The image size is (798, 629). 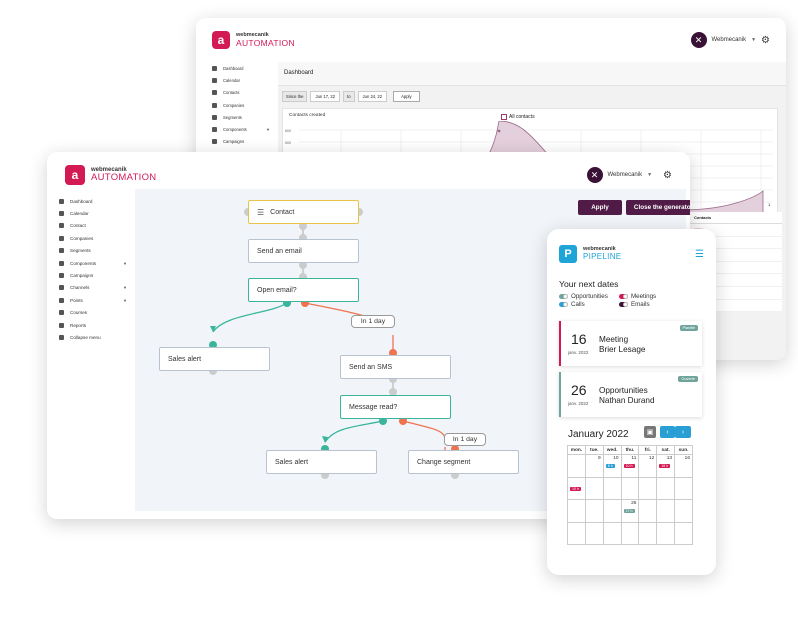 What do you see at coordinates (504, 117) in the screenshot?
I see `legend-checkbox` at bounding box center [504, 117].